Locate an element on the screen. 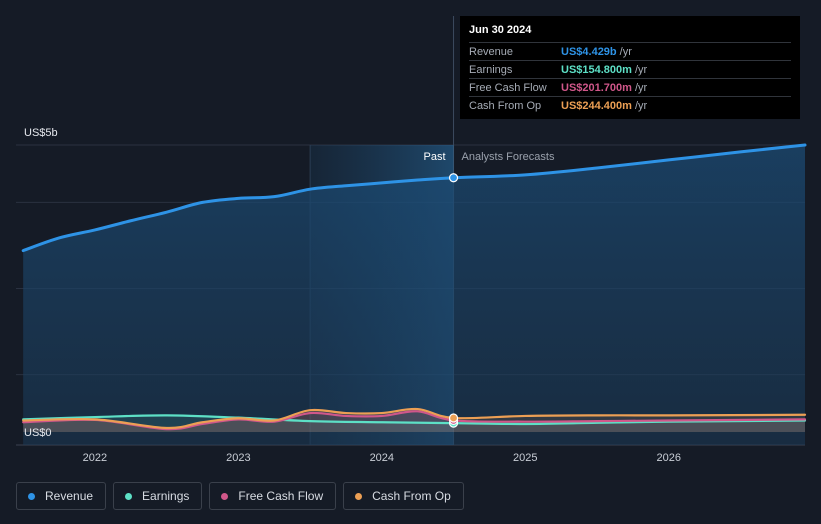 The width and height of the screenshot is (821, 524). tooltip-label: Cash From Op is located at coordinates (505, 105).